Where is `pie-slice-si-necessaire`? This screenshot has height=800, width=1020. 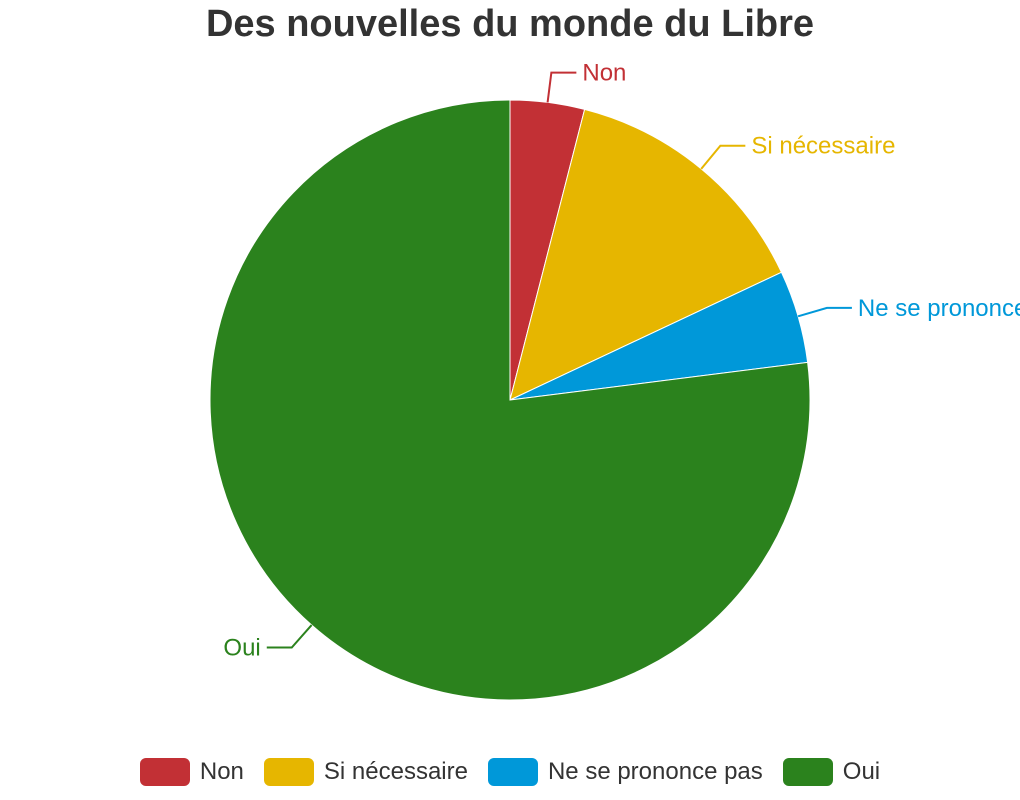 pie-slice-si-necessaire is located at coordinates (646, 254).